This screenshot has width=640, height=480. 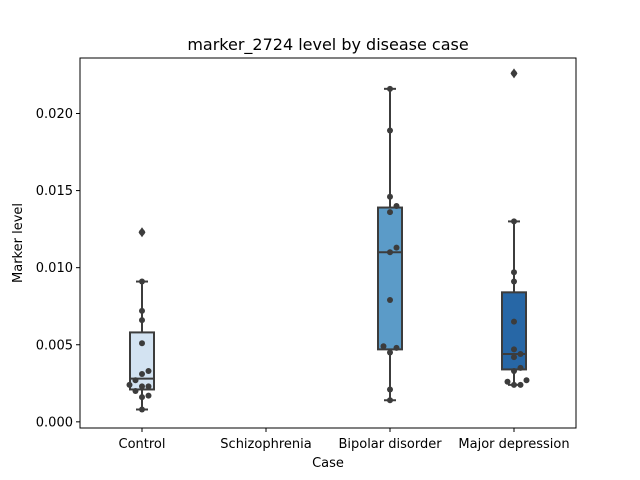 What do you see at coordinates (54, 422) in the screenshot?
I see `y-tick-label: 0.000` at bounding box center [54, 422].